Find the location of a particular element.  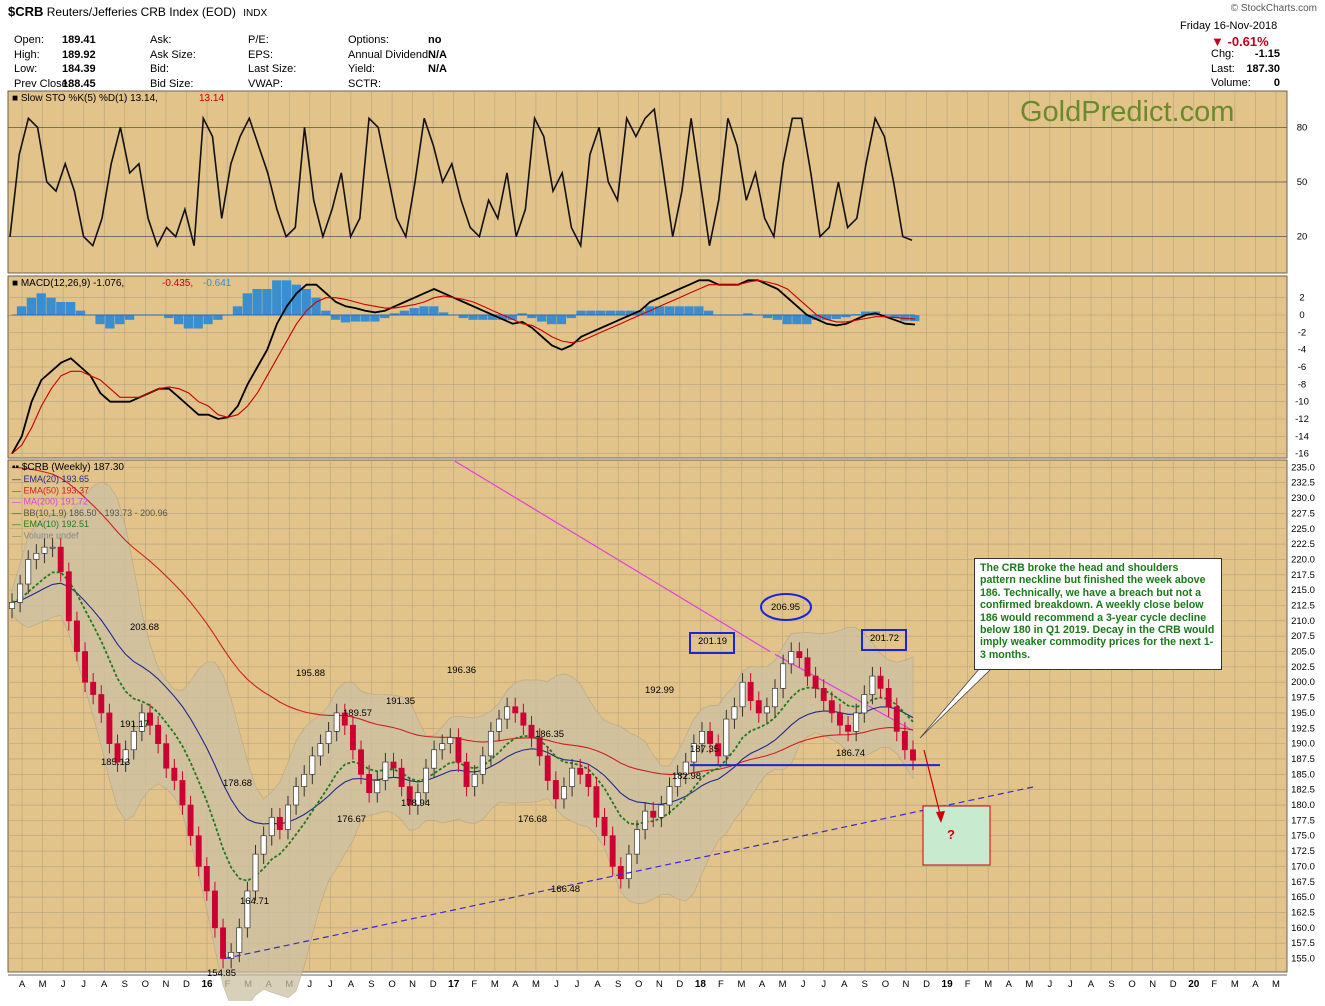

macd-y-tick-label: -12 is located at coordinates (1302, 419).